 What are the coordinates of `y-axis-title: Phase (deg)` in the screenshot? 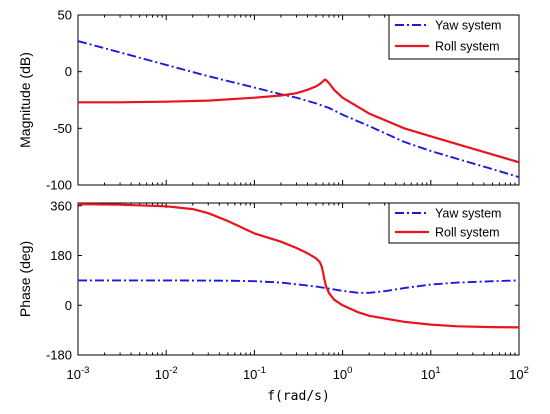 It's located at (25, 279).